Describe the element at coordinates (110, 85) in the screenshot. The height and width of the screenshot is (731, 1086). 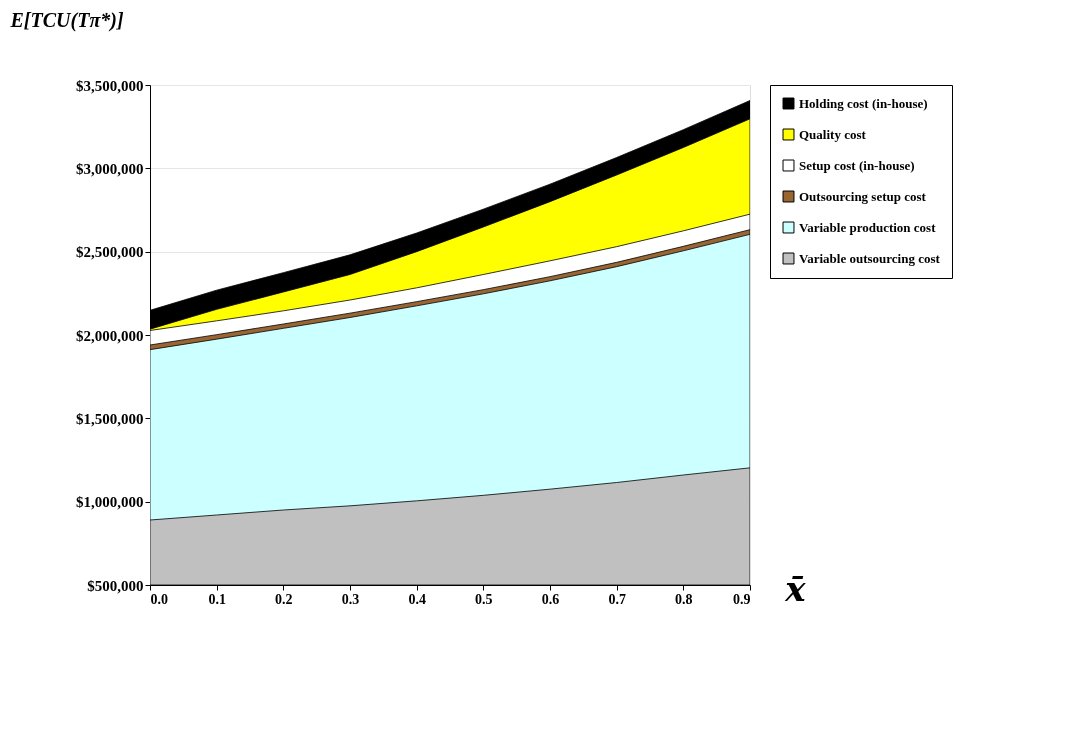
I see `y-tick-label: $3,500,000` at that location.